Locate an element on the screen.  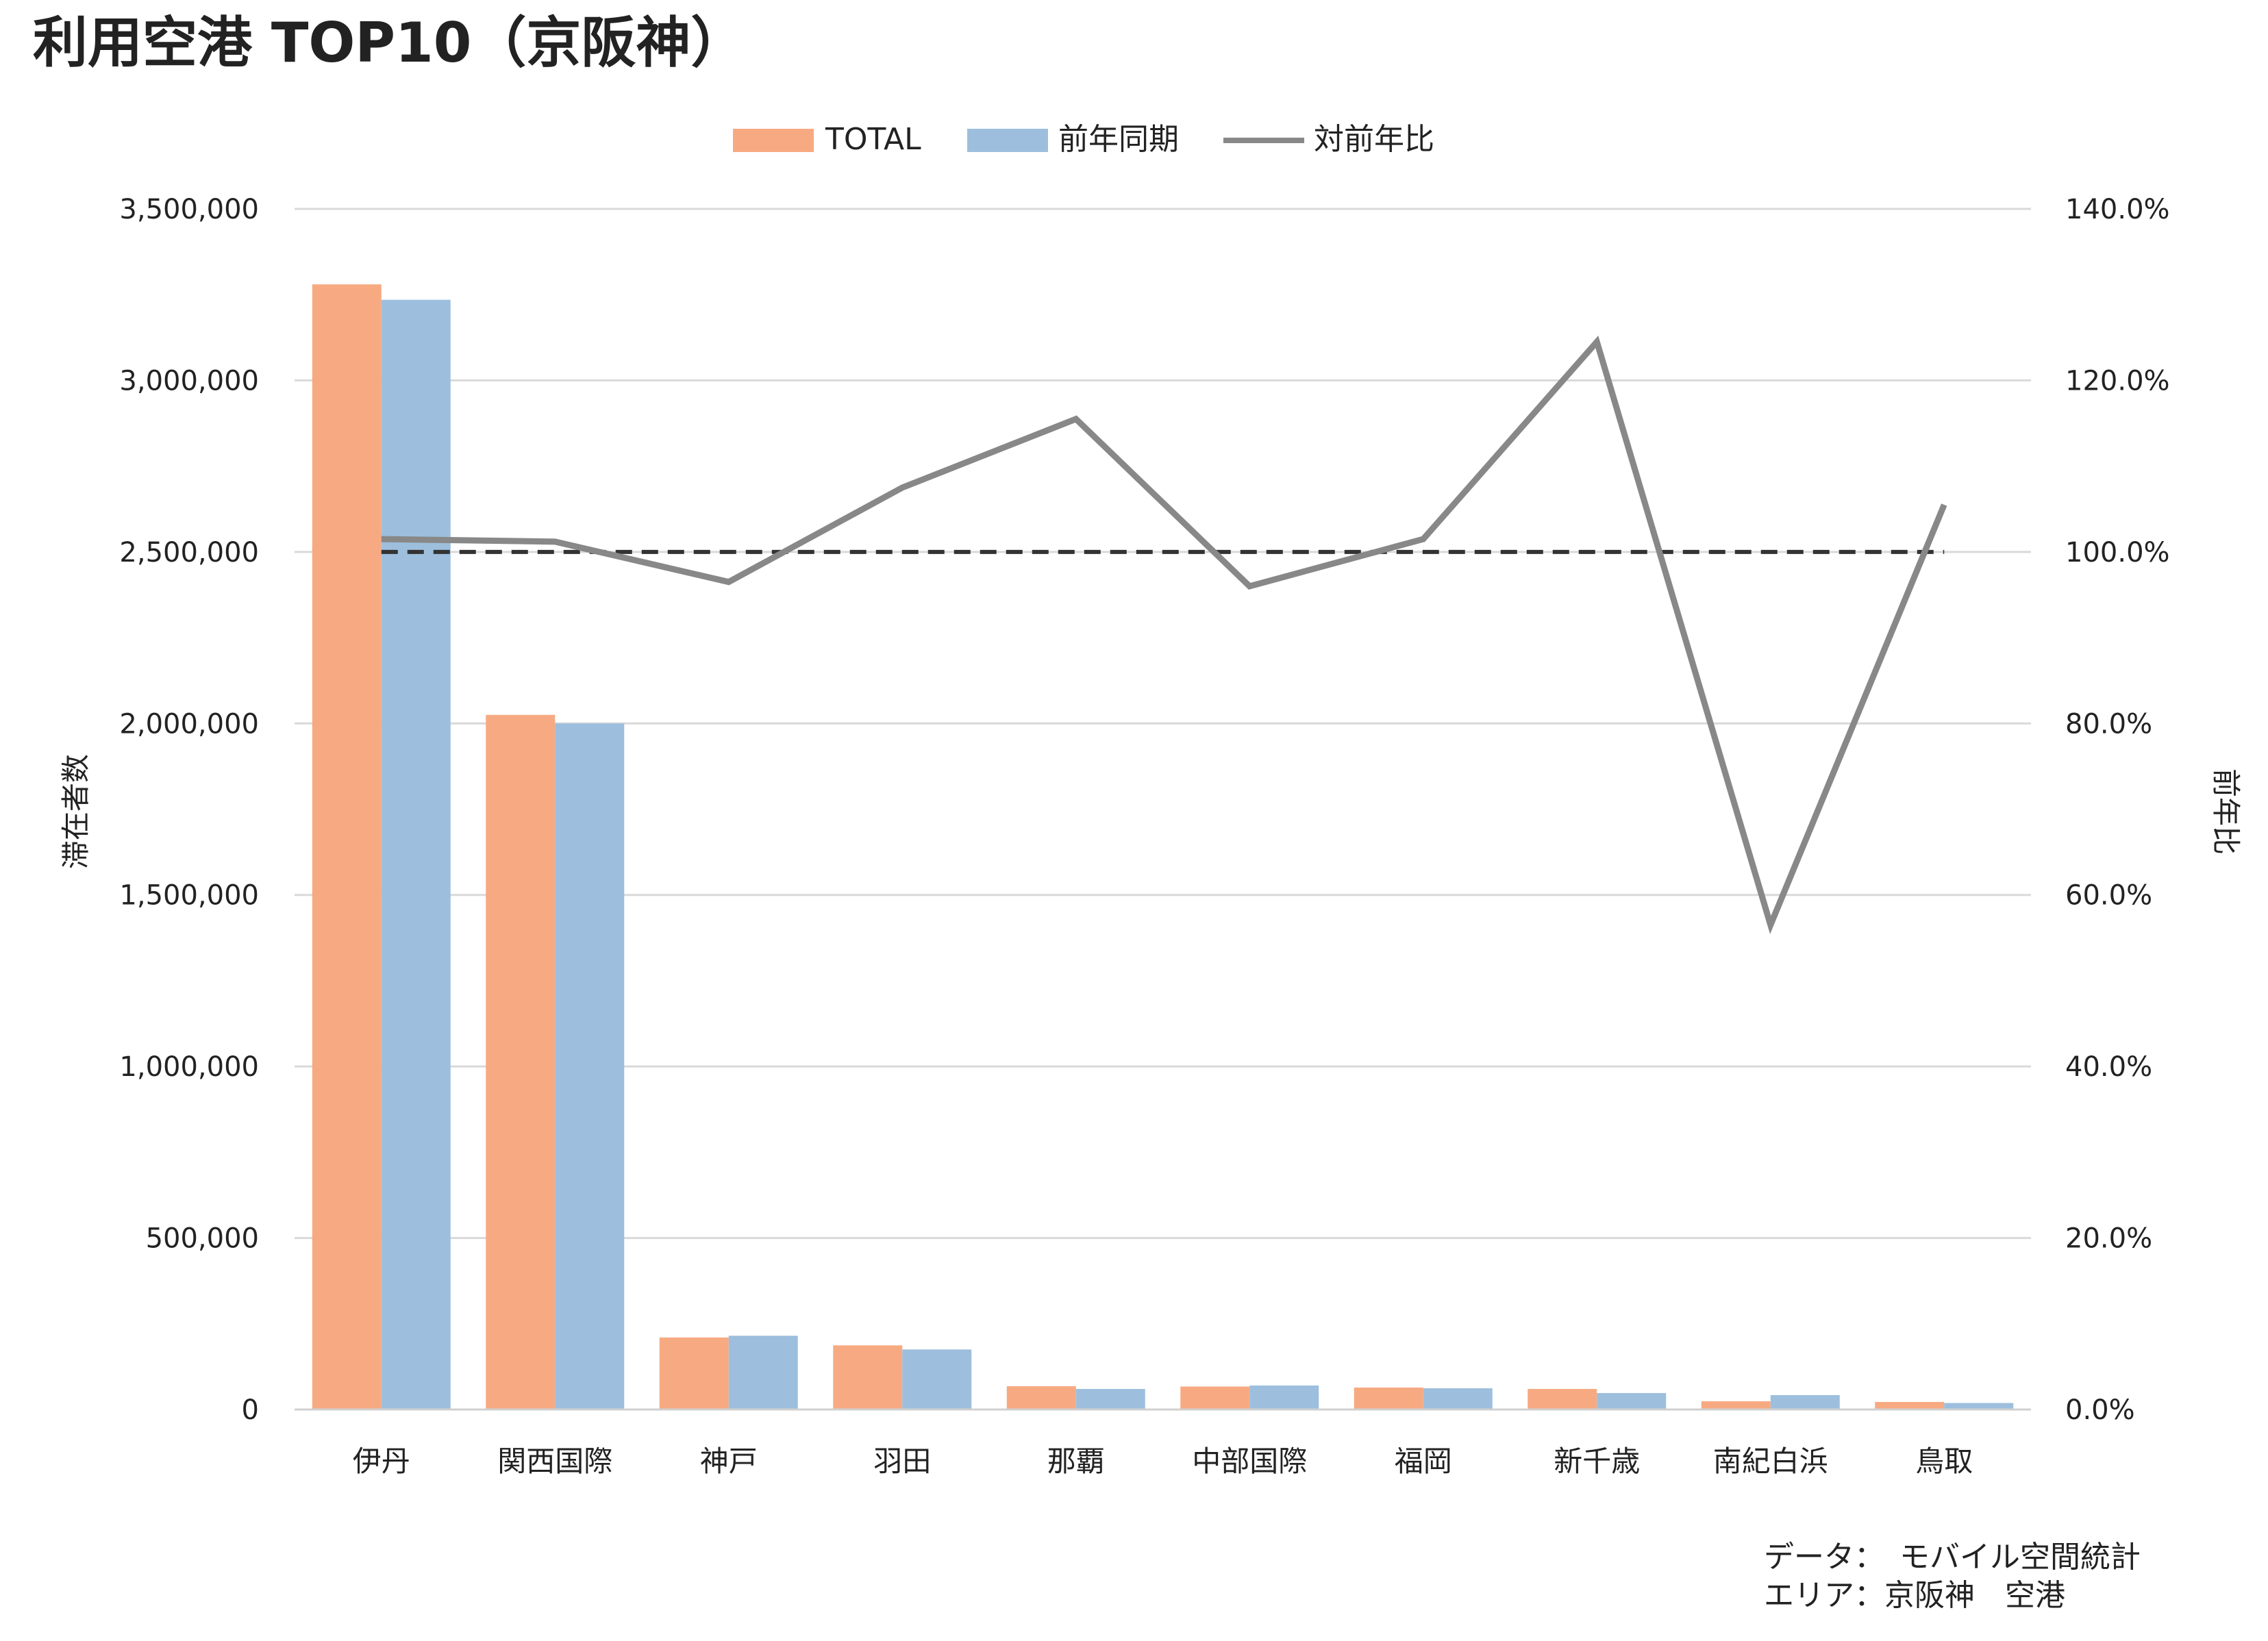
y-tick-label: 3,500,000 is located at coordinates (189, 209).